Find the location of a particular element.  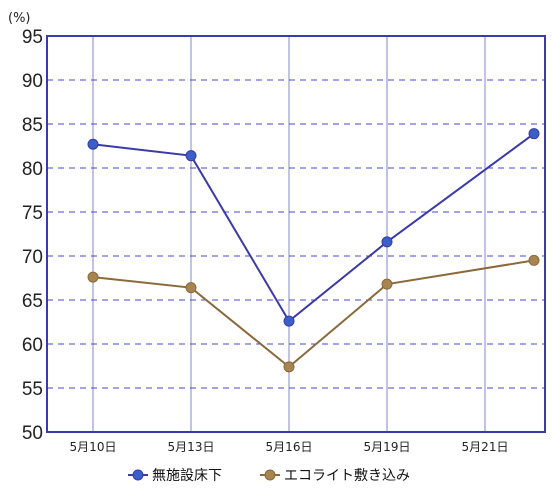

legend-label: エコライト敷き込み is located at coordinates (347, 476).